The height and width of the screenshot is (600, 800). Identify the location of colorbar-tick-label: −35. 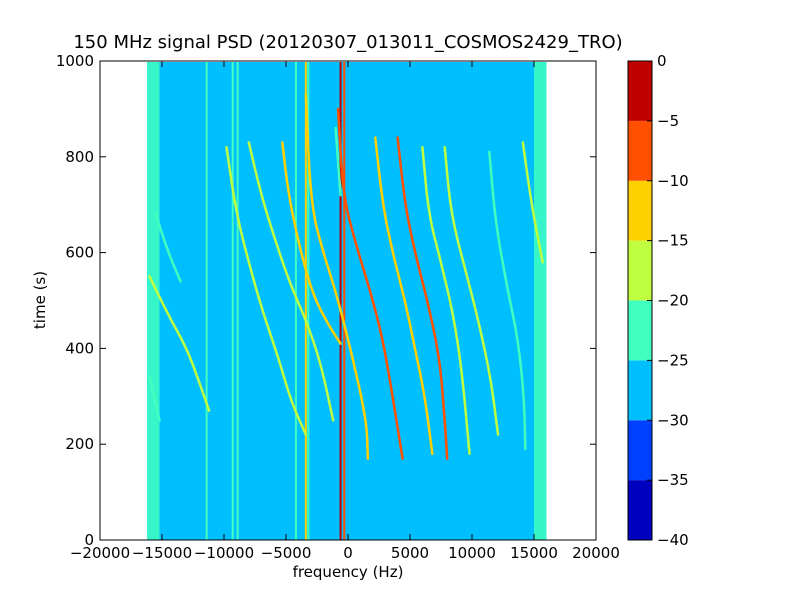
(673, 480).